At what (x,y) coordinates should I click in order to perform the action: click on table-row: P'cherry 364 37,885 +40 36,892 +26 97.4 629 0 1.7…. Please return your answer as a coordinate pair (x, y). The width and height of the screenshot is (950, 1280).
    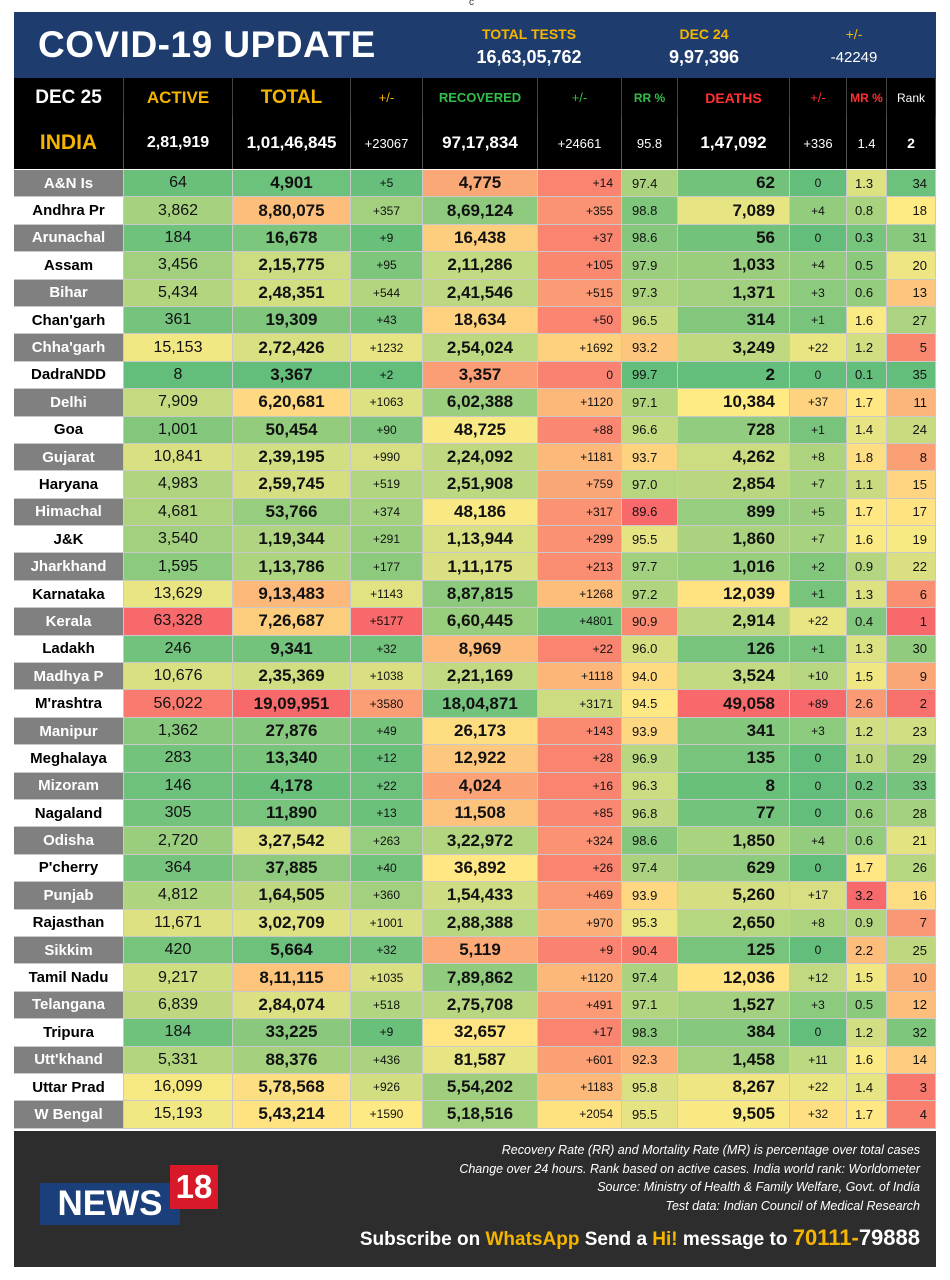
    Looking at the image, I should click on (475, 868).